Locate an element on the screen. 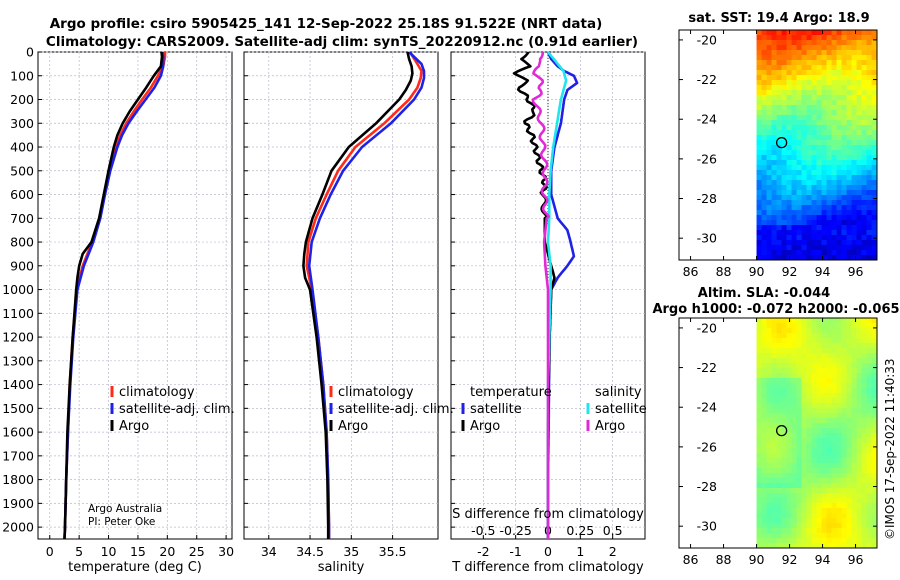 The height and width of the screenshot is (580, 900). y-tick-label: -20 is located at coordinates (707, 327).